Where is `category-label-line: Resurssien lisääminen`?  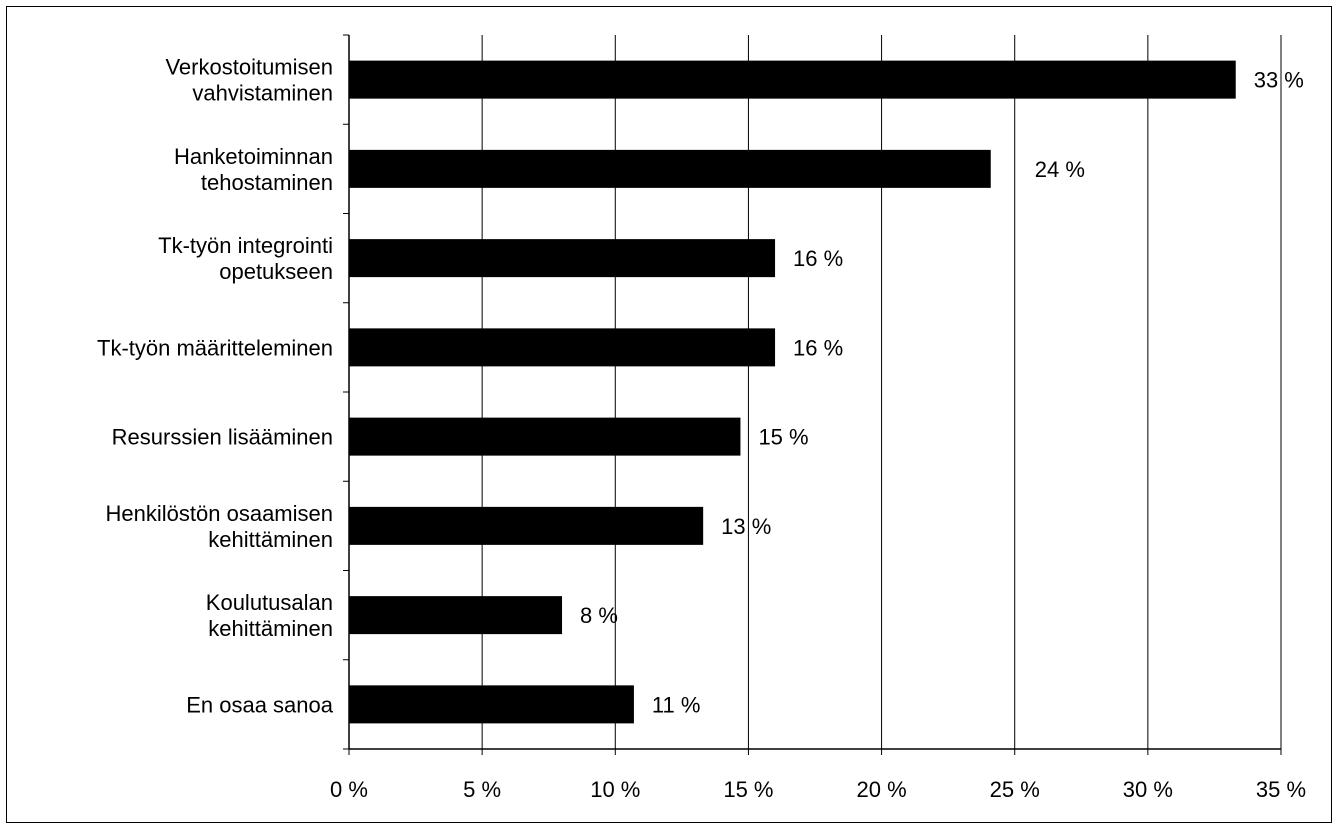
category-label-line: Resurssien lisääminen is located at coordinates (222, 437).